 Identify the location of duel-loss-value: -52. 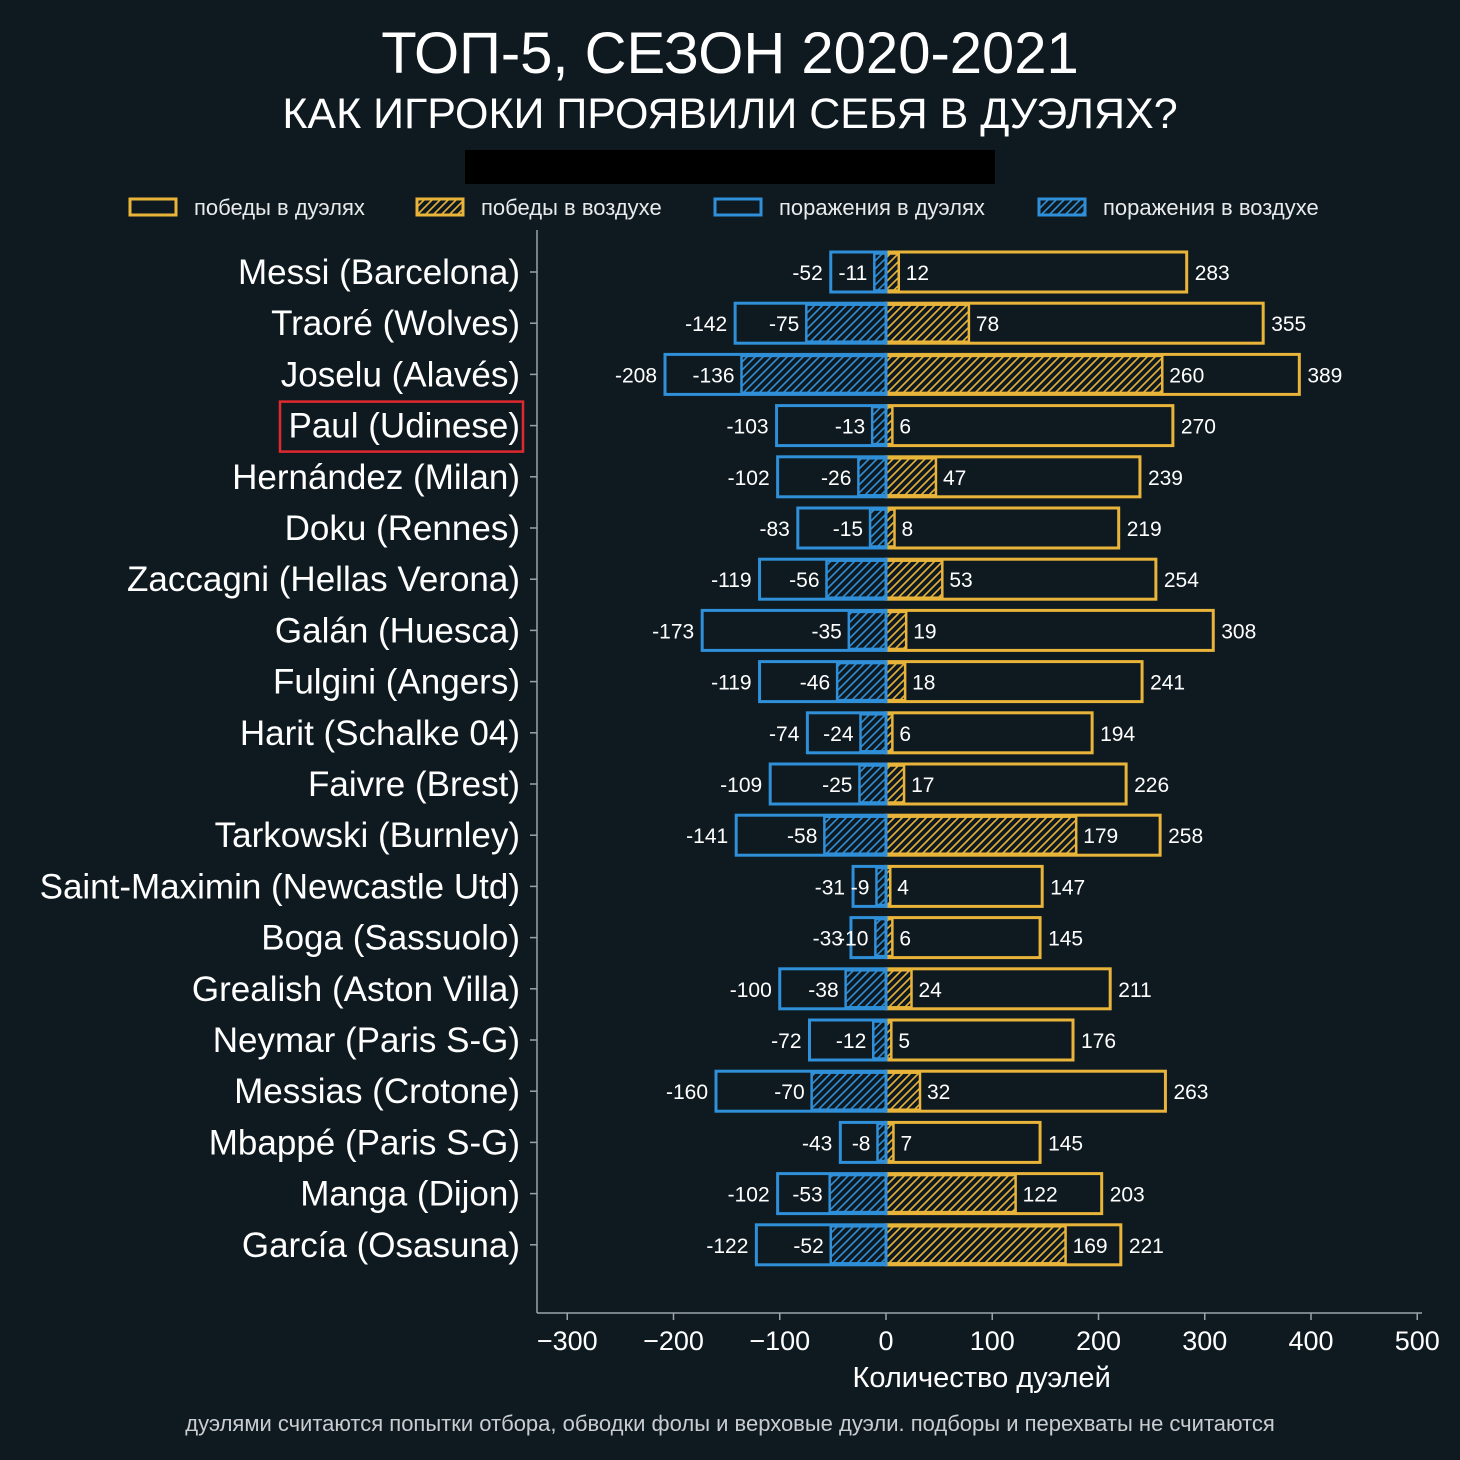
(807, 273).